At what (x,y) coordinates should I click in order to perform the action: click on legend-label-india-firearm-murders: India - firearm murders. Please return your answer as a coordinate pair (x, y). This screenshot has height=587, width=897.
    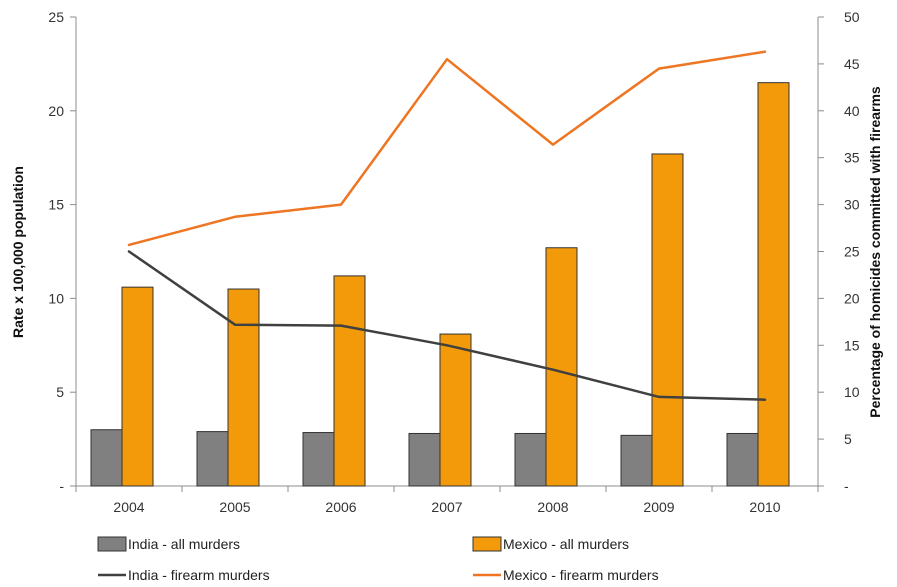
    Looking at the image, I should click on (199, 575).